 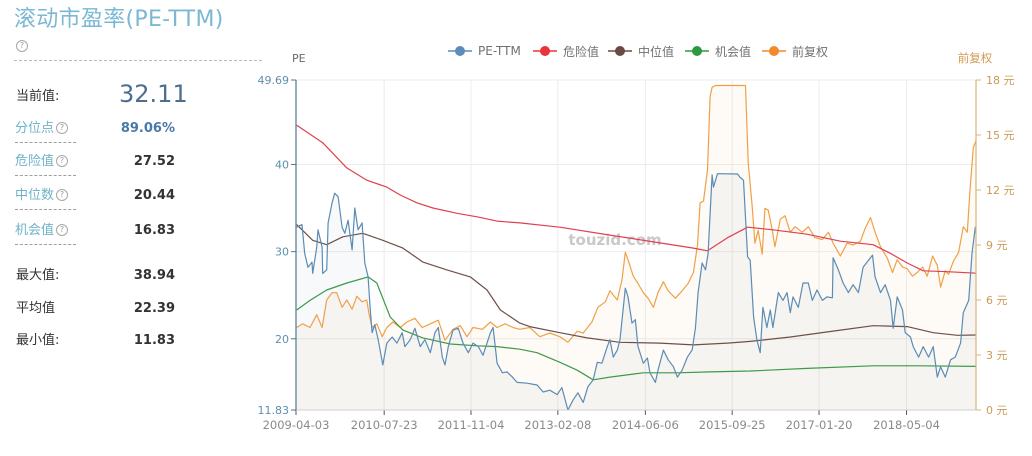 I want to click on stat-label-percentile: 分位点, so click(x=45, y=132).